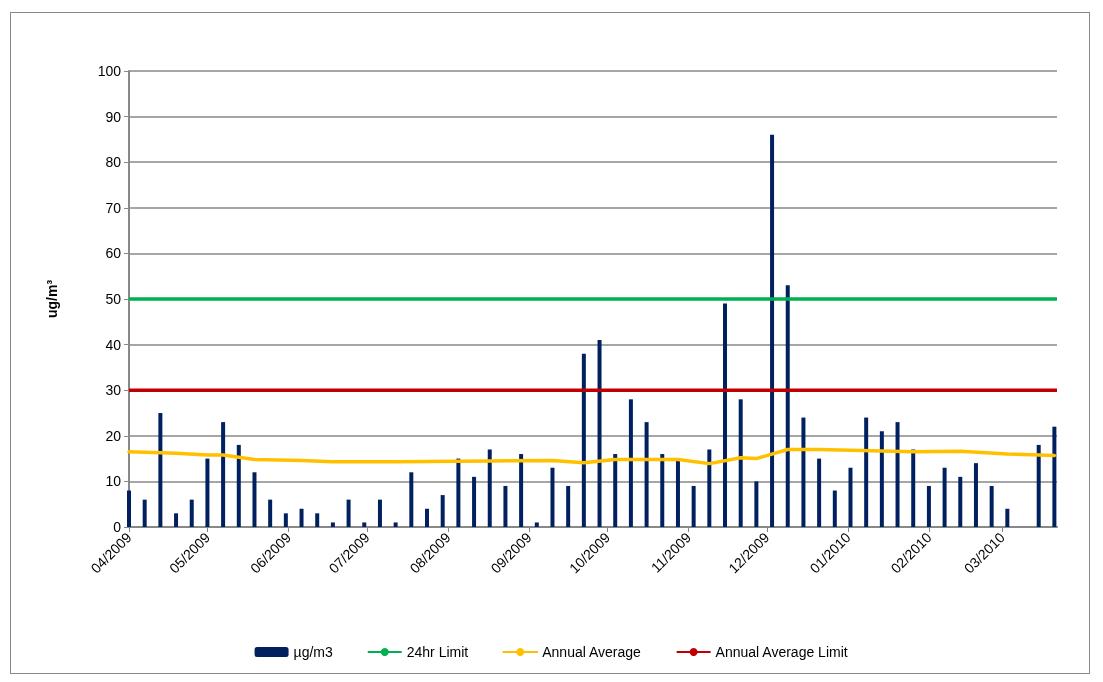  What do you see at coordinates (781, 652) in the screenshot?
I see `legend-label: Annual Average Limit` at bounding box center [781, 652].